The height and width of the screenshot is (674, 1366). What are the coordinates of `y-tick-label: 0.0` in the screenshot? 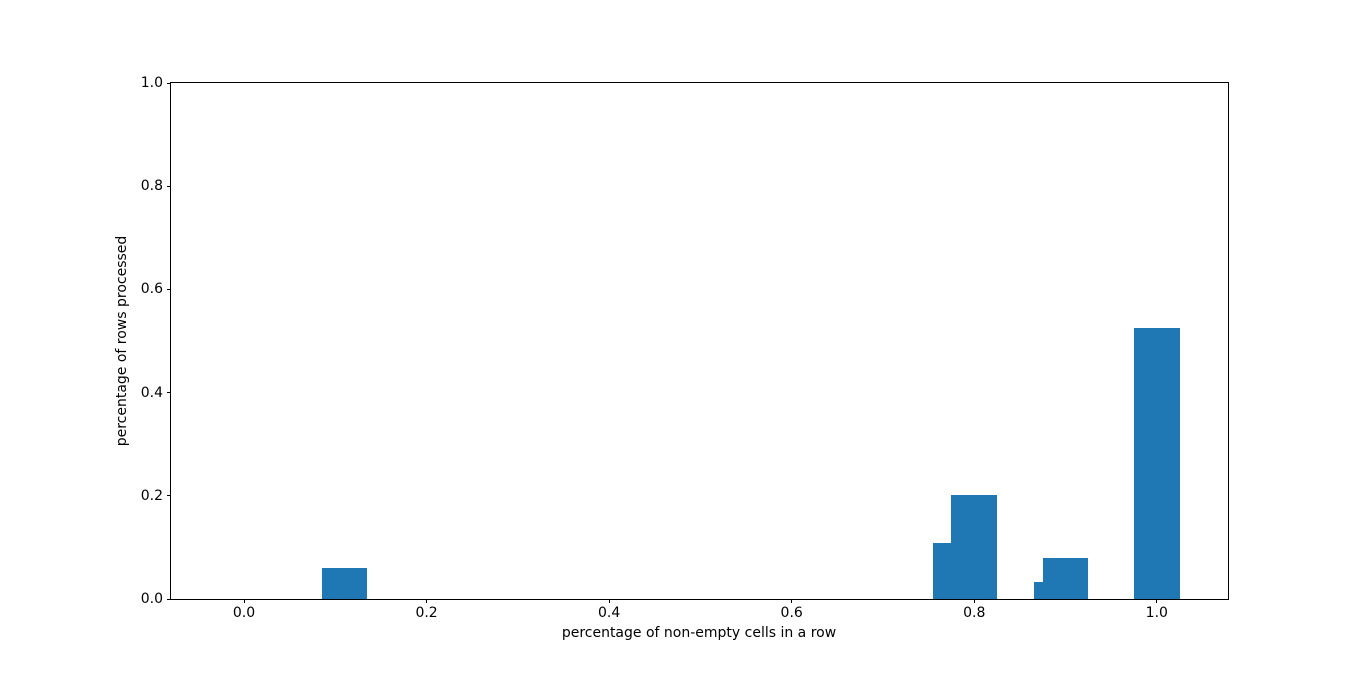 It's located at (151, 599).